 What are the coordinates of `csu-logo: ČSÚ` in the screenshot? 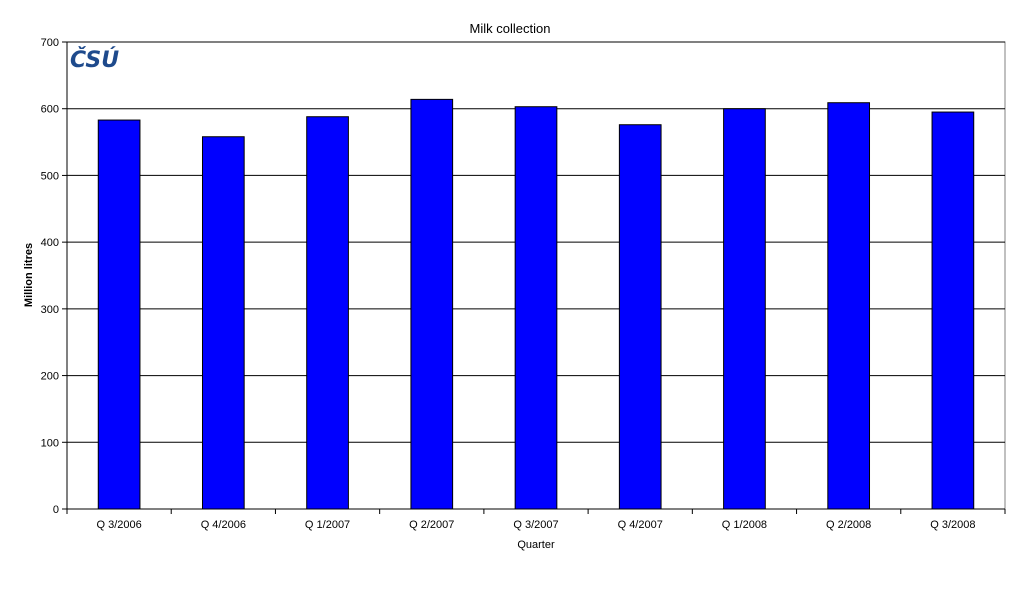 It's located at (94, 60).